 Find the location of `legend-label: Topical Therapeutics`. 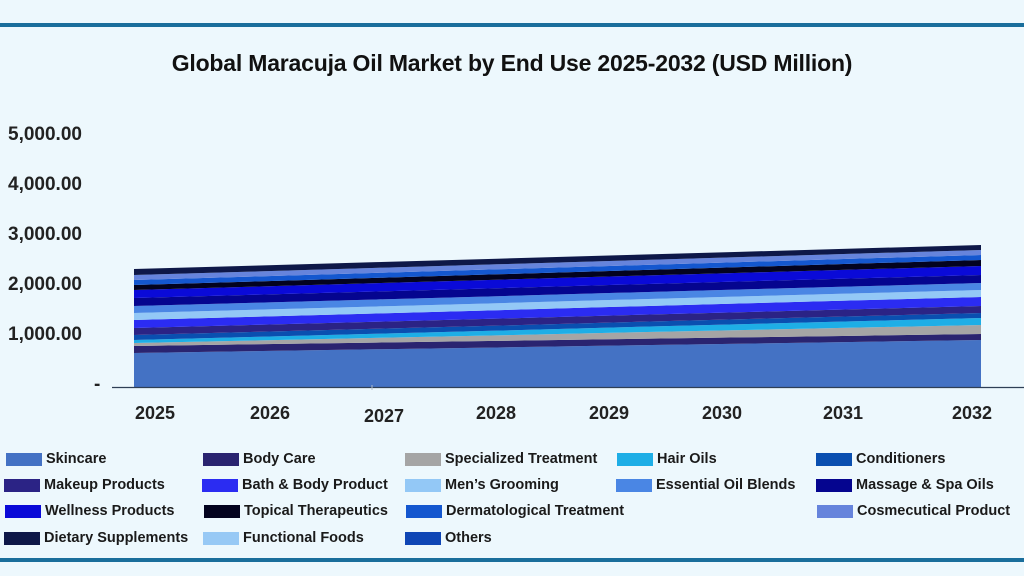

legend-label: Topical Therapeutics is located at coordinates (316, 511).